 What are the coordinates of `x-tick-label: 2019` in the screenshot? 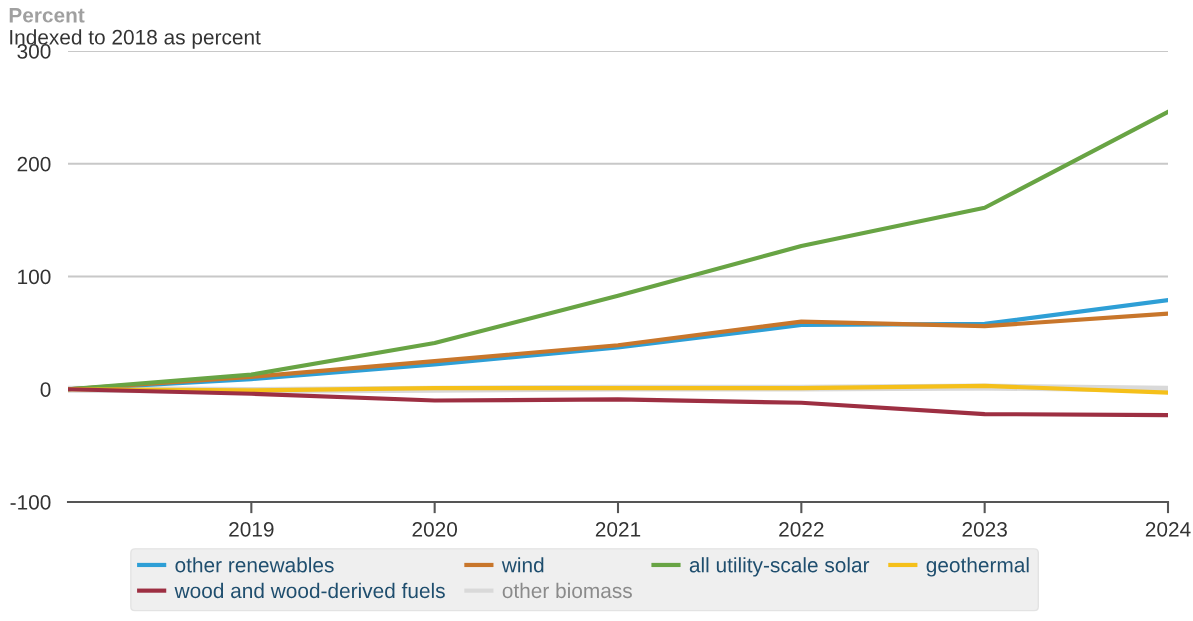 It's located at (251, 529).